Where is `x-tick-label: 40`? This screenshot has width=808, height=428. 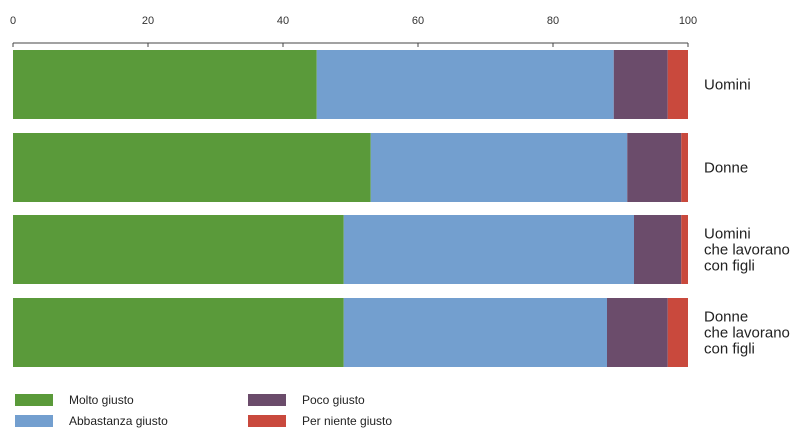
x-tick-label: 40 is located at coordinates (283, 21).